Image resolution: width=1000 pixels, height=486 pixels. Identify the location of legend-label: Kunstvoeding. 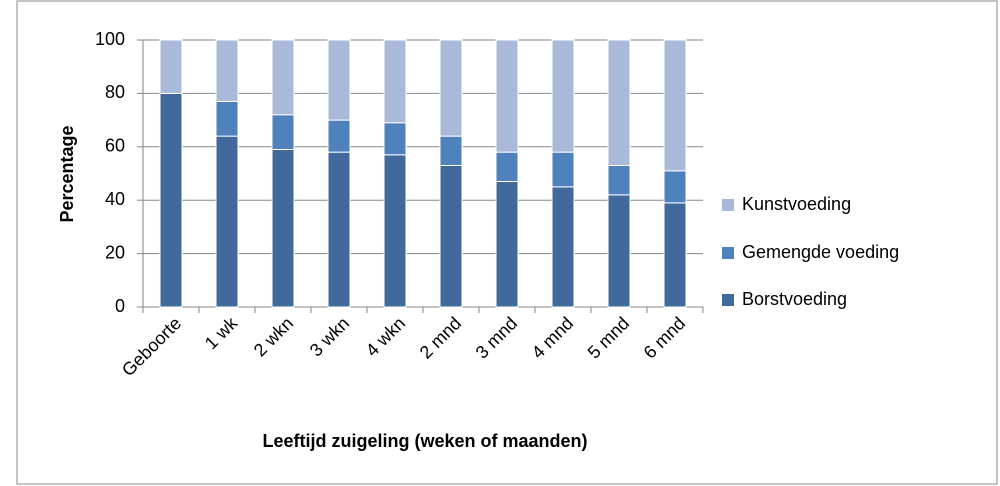
(796, 204).